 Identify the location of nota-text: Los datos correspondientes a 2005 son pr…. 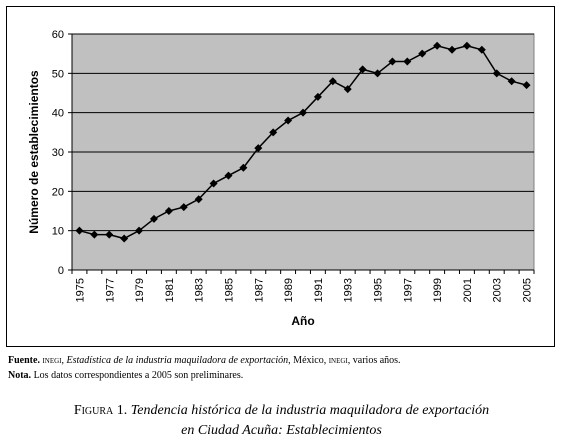
(137, 375).